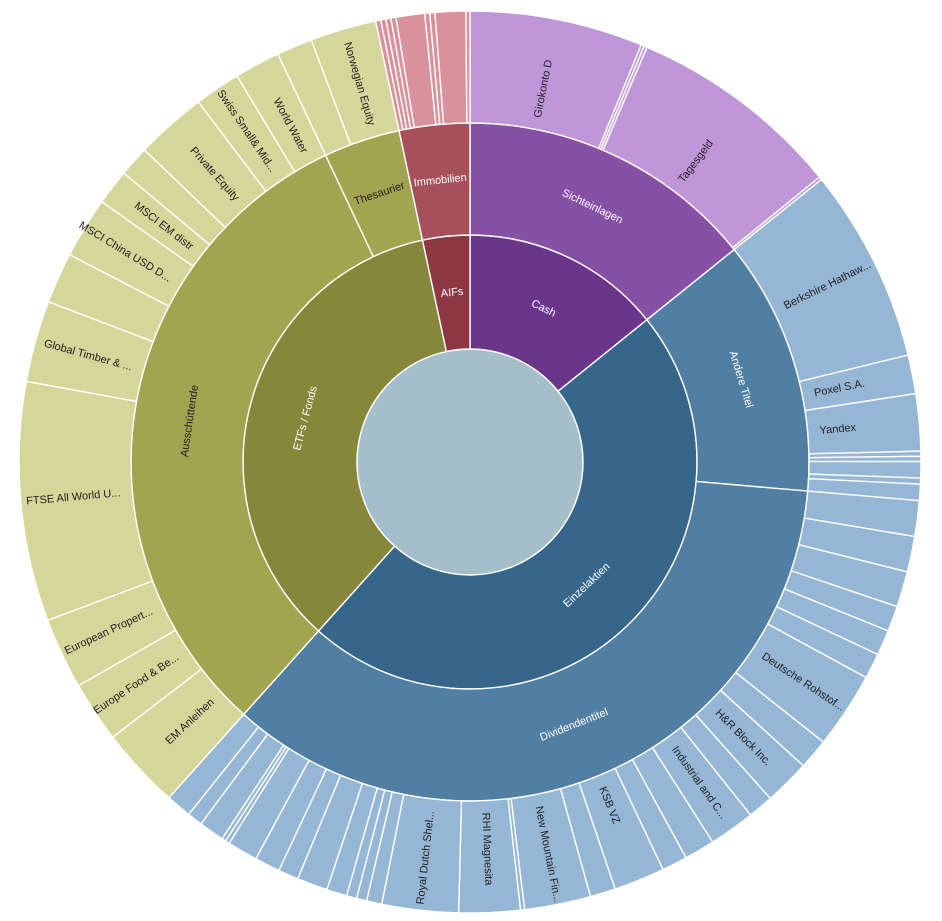 The image size is (942, 921). Describe the element at coordinates (440, 181) in the screenshot. I see `label-immobilien: Immobilien` at that location.